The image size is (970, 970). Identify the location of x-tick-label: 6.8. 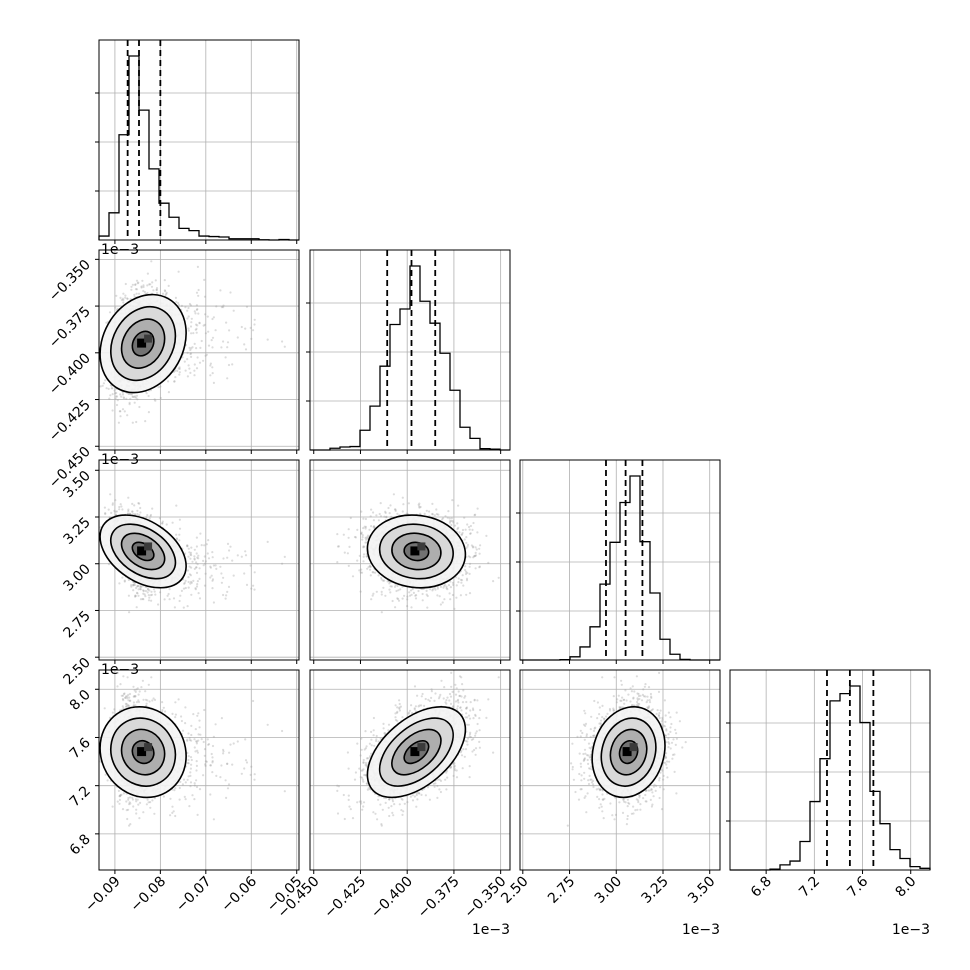
(761, 887).